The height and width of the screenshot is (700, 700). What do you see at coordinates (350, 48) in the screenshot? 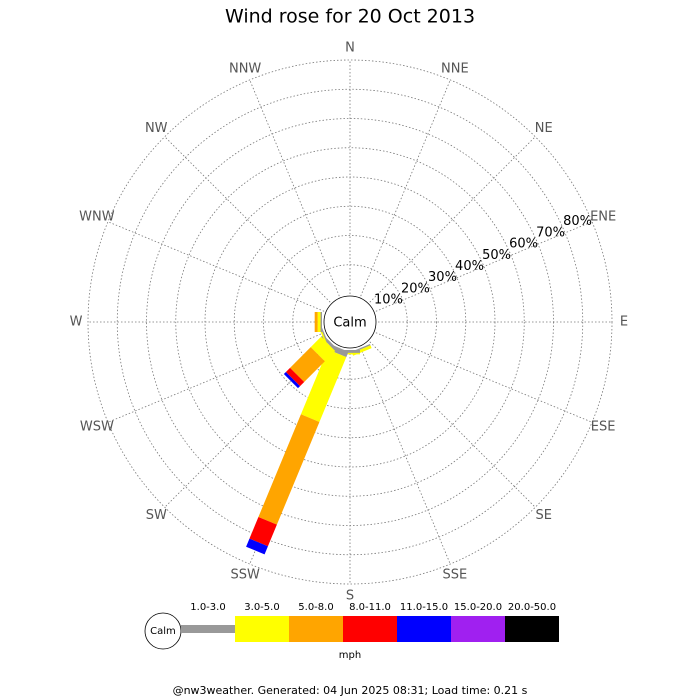
I see `direction-label: N` at bounding box center [350, 48].